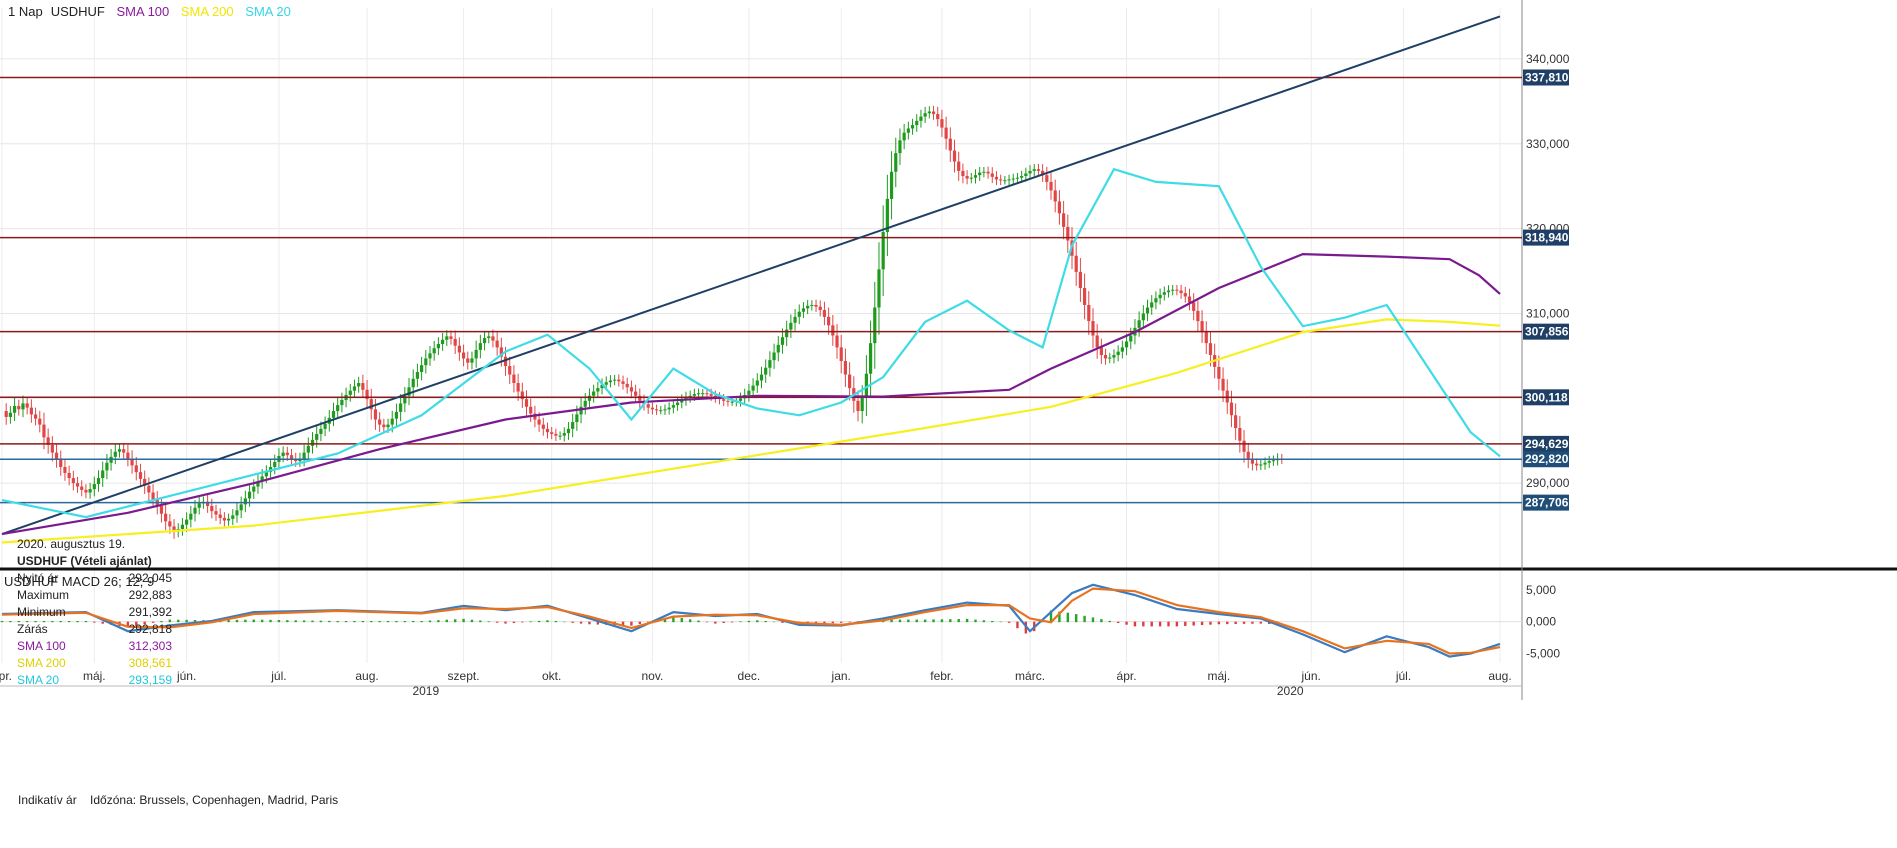 The width and height of the screenshot is (1897, 848). Describe the element at coordinates (143, 11) in the screenshot. I see `legend-sma100: SMA 100` at that location.